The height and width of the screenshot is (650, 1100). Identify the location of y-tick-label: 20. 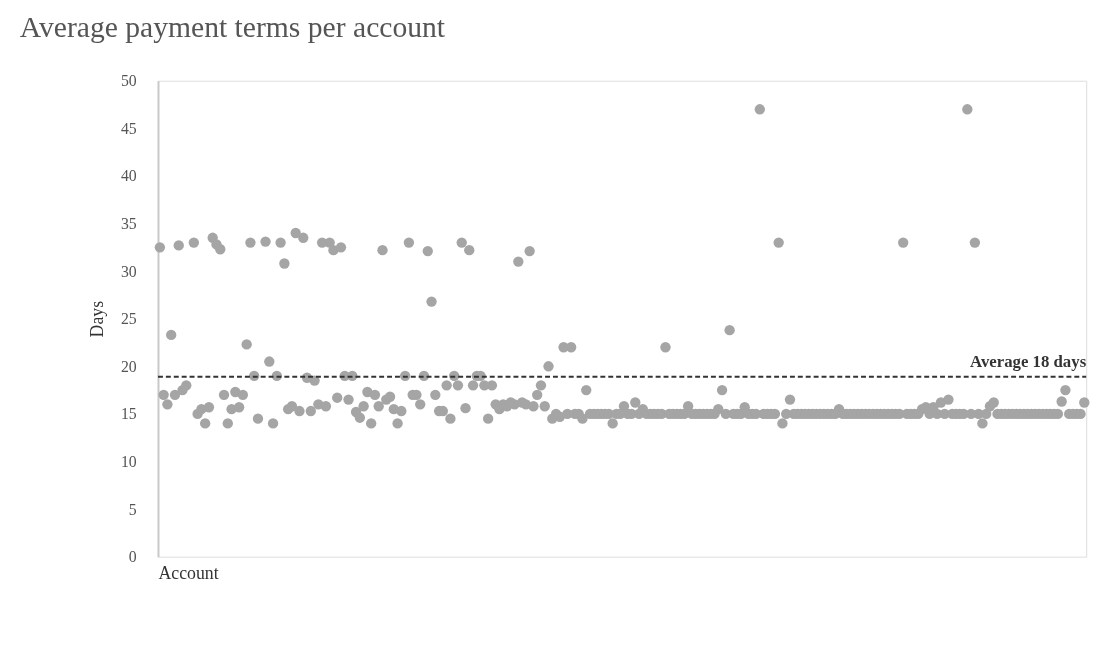
(128, 366).